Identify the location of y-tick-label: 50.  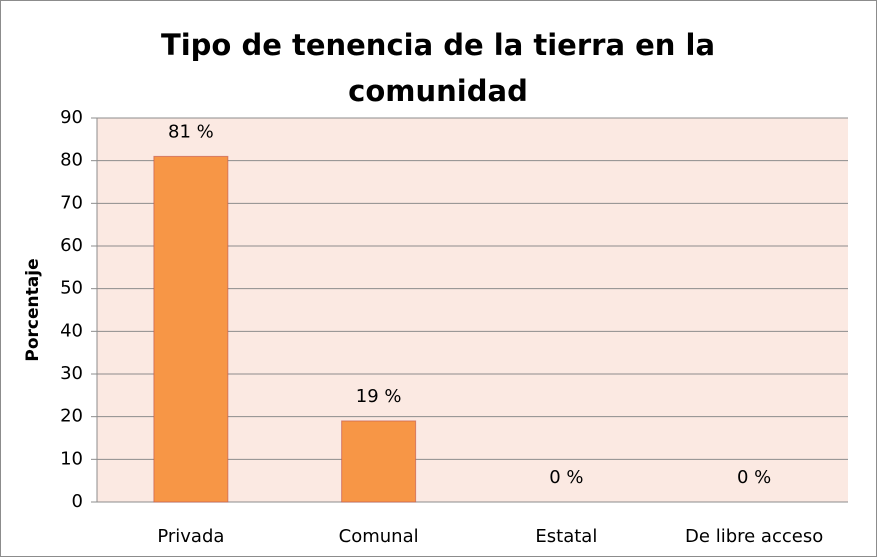
(71, 288).